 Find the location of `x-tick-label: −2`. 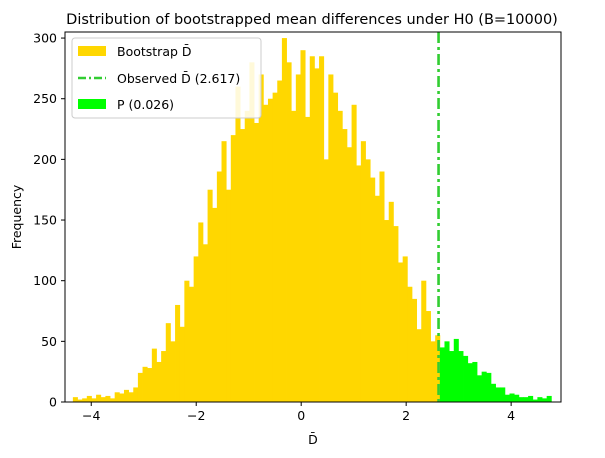

x-tick-label: −2 is located at coordinates (196, 415).